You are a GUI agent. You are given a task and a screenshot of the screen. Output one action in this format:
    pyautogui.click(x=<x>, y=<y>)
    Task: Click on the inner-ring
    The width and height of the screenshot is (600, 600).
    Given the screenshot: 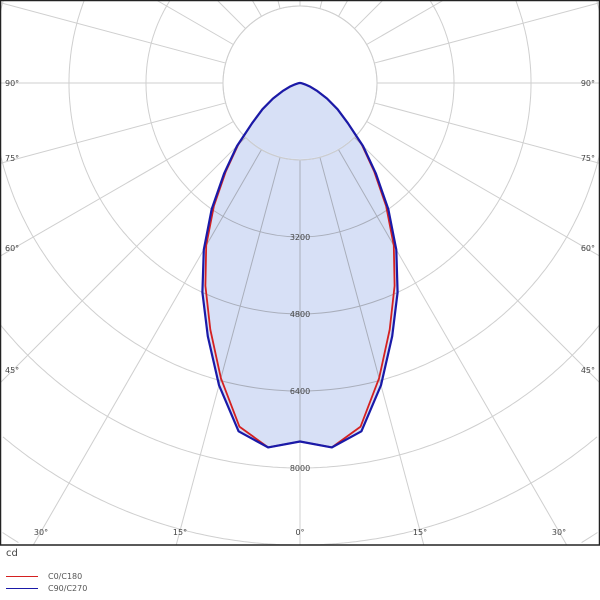 What is the action you would take?
    pyautogui.click(x=300, y=83)
    